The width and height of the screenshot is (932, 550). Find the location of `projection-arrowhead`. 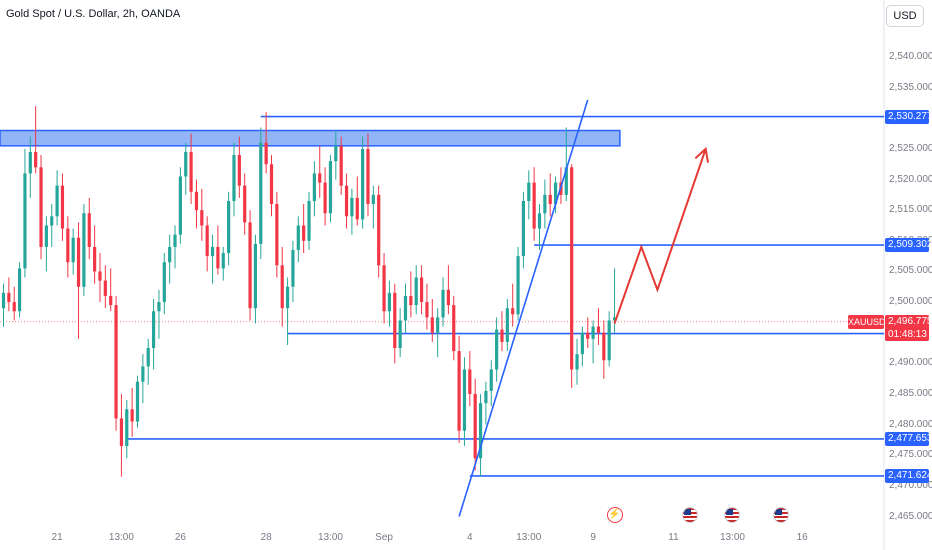

projection-arrowhead is located at coordinates (702, 154).